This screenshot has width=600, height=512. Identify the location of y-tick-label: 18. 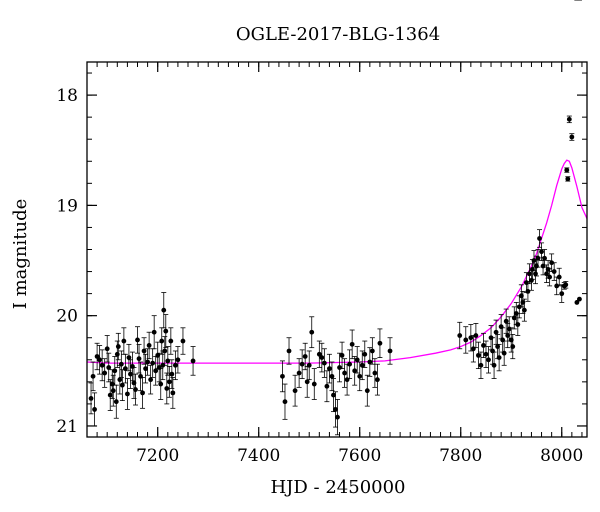
(67, 96).